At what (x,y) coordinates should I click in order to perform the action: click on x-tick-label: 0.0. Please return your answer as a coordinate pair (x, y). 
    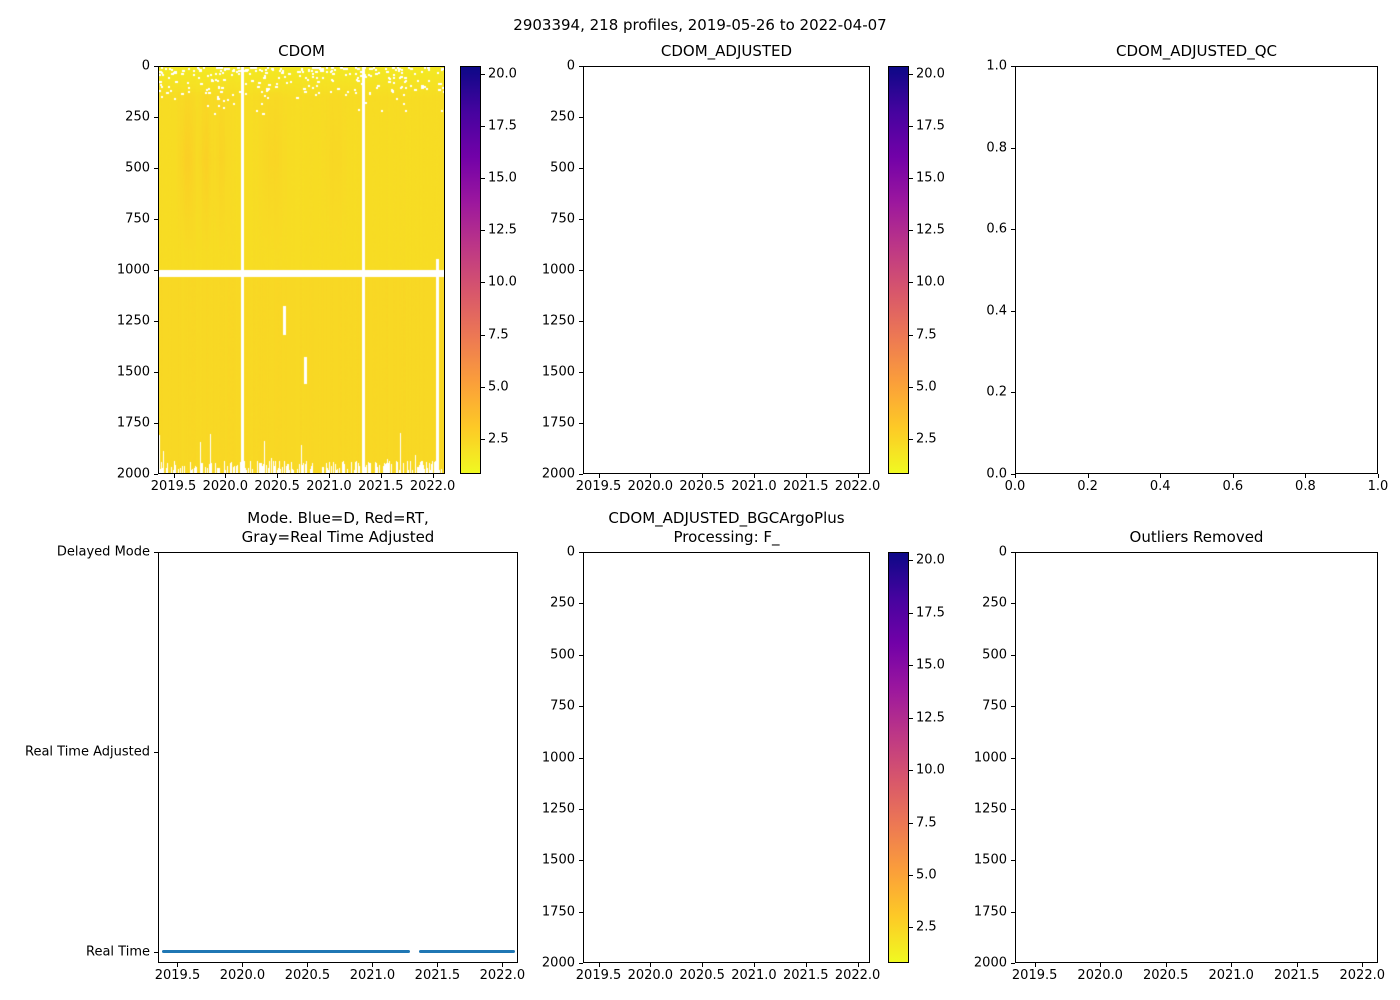
    Looking at the image, I should click on (1015, 486).